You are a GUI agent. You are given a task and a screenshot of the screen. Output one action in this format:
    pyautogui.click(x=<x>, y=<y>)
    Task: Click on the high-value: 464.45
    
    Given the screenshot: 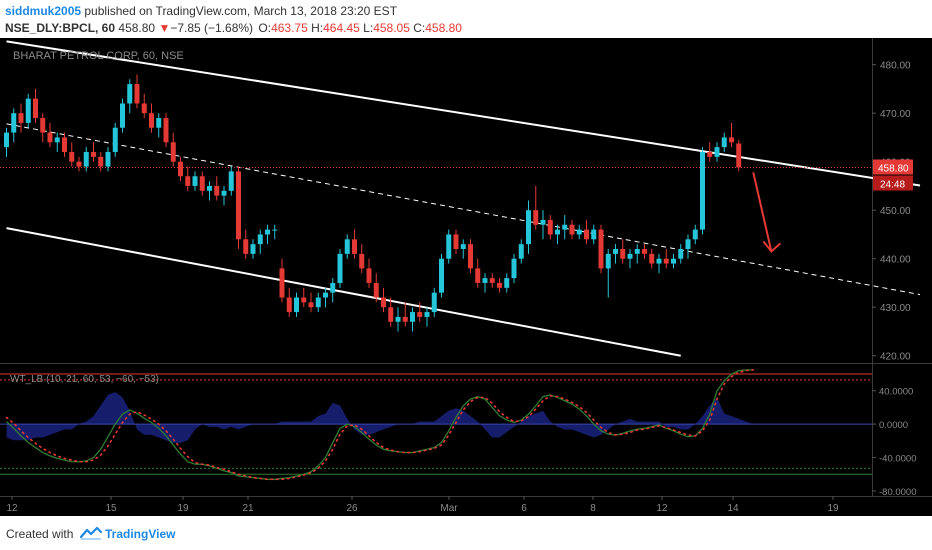 What is the action you would take?
    pyautogui.click(x=341, y=28)
    